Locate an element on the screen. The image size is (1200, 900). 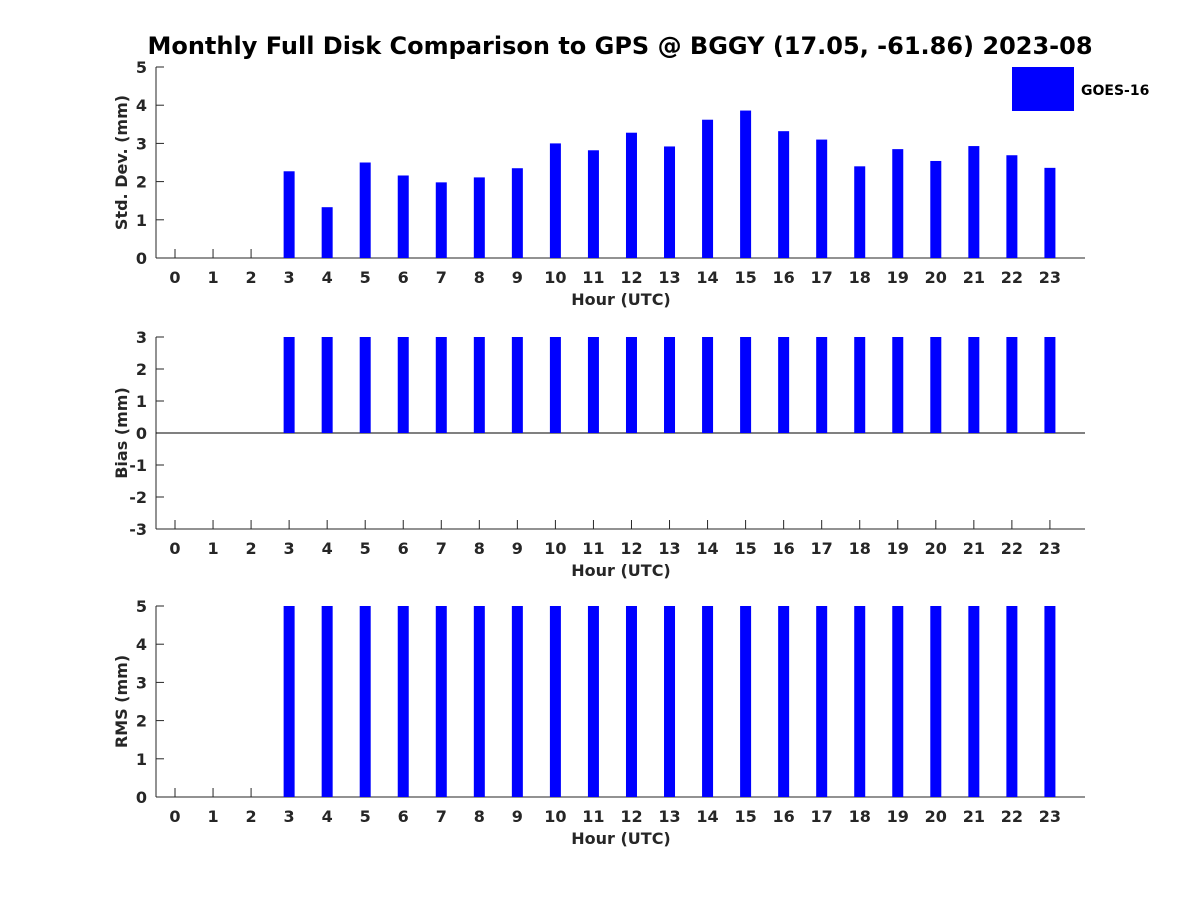
bias-xtick-label: 0 is located at coordinates (174, 548).